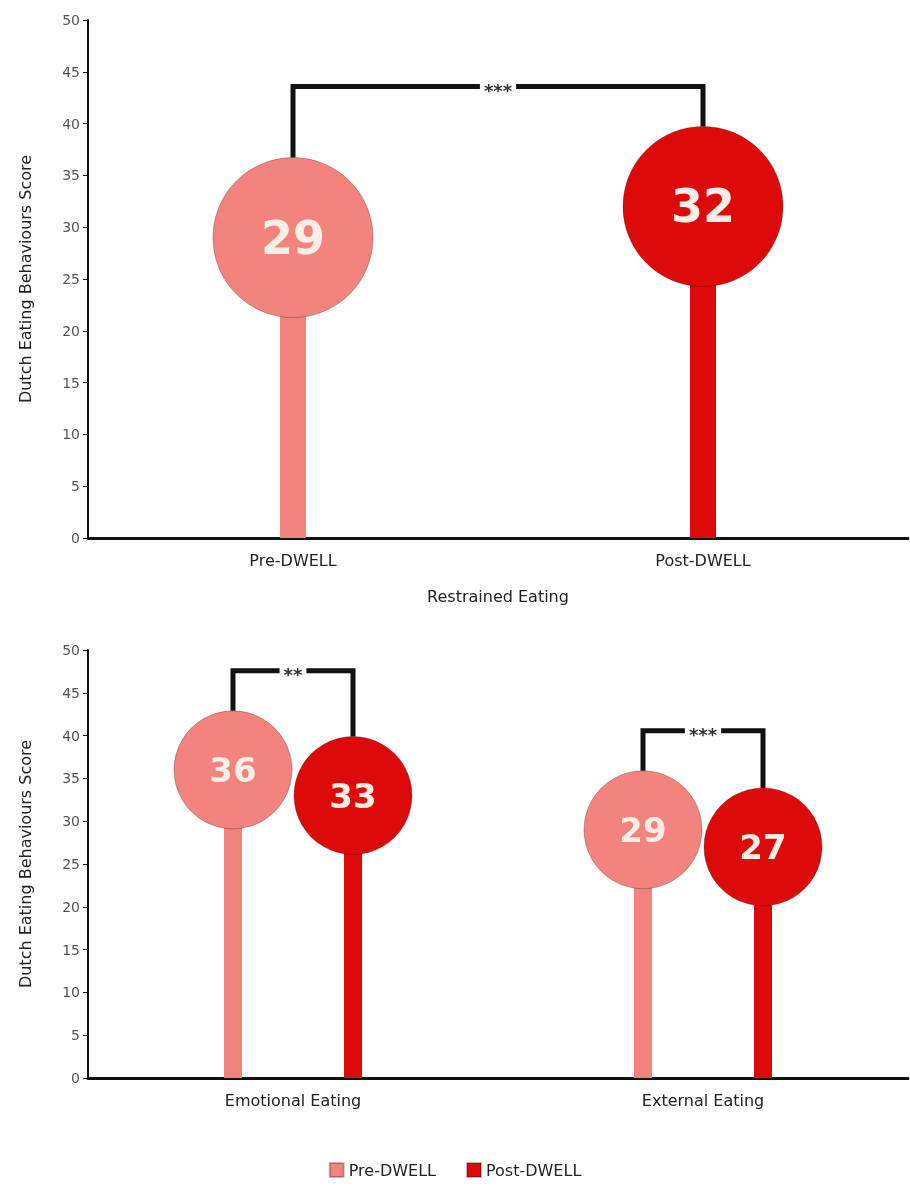 This screenshot has height=1195, width=910. I want to click on data-label: 36, so click(233, 769).